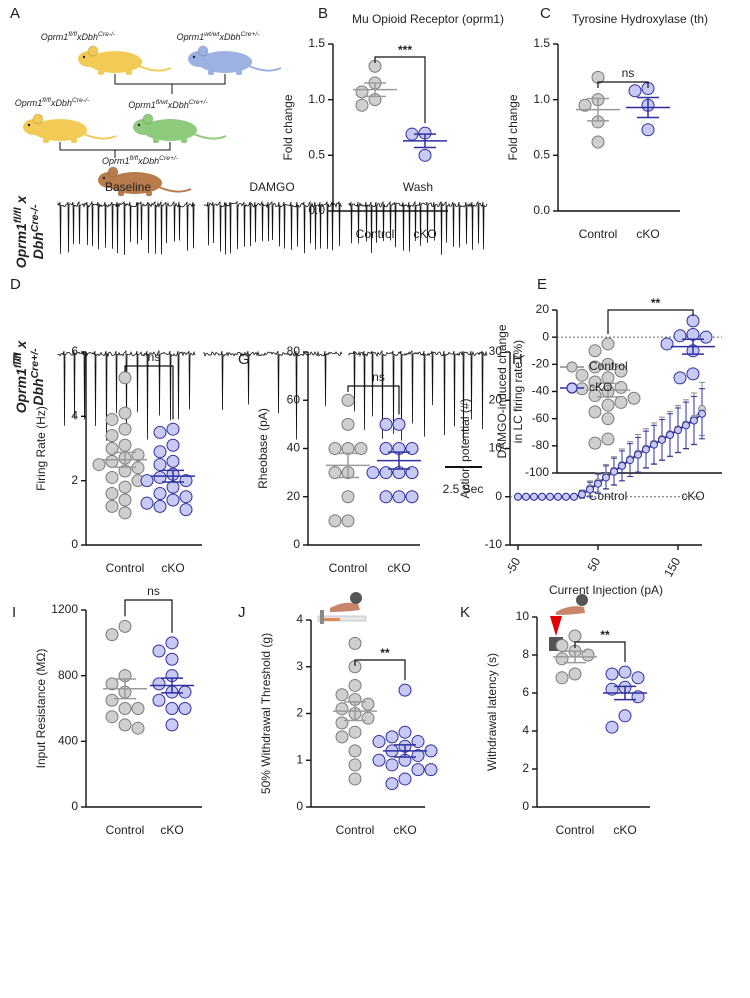 Image resolution: width=750 pixels, height=998 pixels. I want to click on text-segment: Oprm1, so click(191, 37).